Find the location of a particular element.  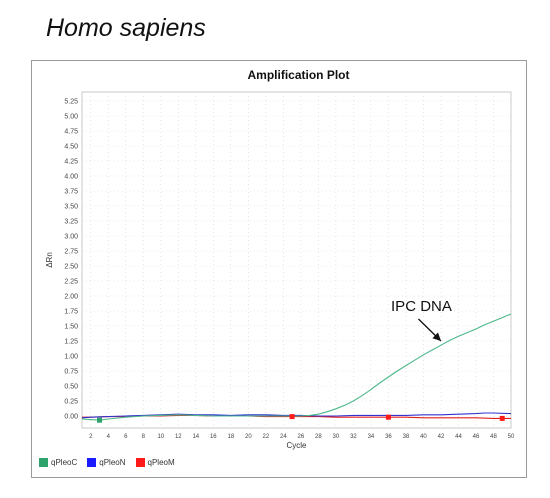

legend-label: qPleoM is located at coordinates (161, 462).